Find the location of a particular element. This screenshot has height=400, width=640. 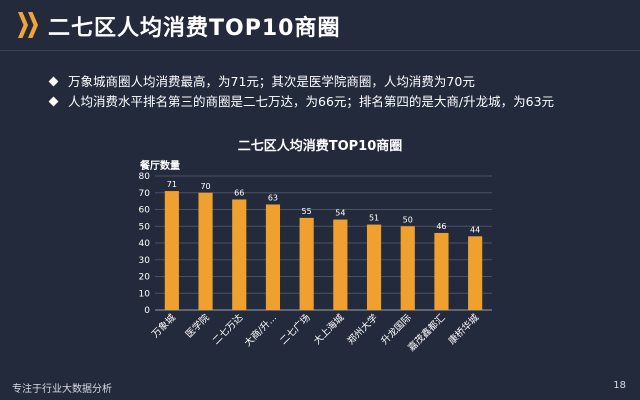

y-axis-ticks: 0 10 20 30 40 50 60 70 80 is located at coordinates (145, 244).